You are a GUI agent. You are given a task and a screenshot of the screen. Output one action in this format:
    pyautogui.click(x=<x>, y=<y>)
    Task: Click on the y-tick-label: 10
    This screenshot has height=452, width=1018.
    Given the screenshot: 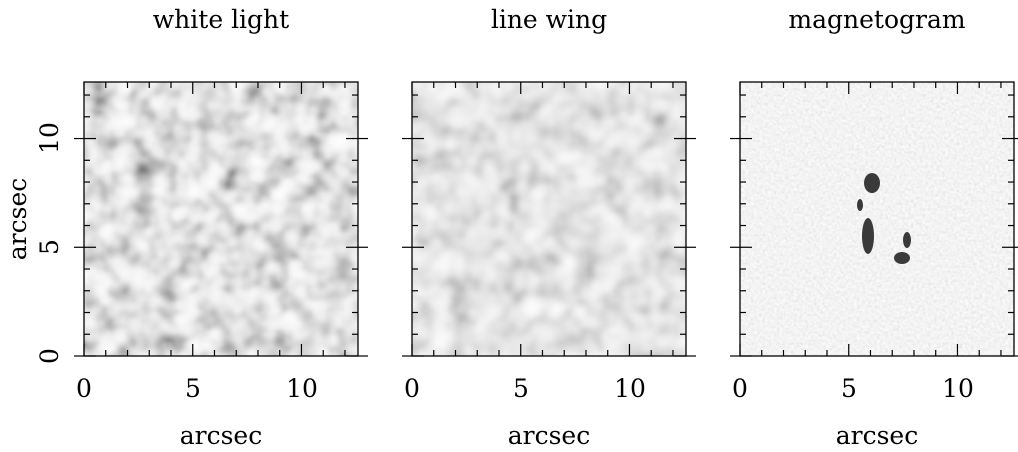 What is the action you would take?
    pyautogui.click(x=49, y=138)
    